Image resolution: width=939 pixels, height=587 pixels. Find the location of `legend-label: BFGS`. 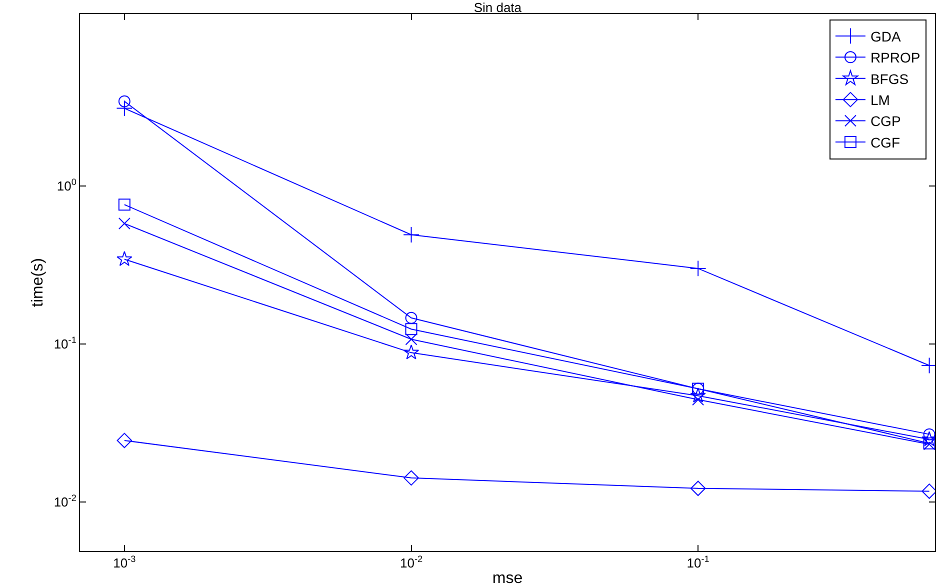

legend-label: BFGS is located at coordinates (889, 78).